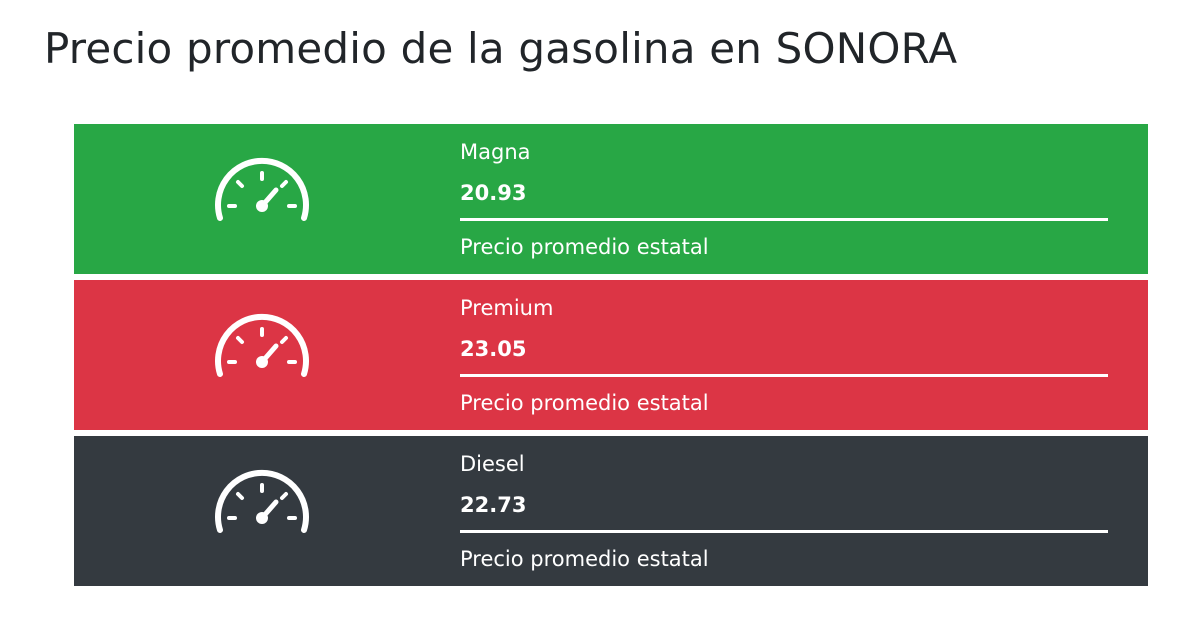  I want to click on card-body: Premium 23.05 Precio promedio estatal, so click(784, 355).